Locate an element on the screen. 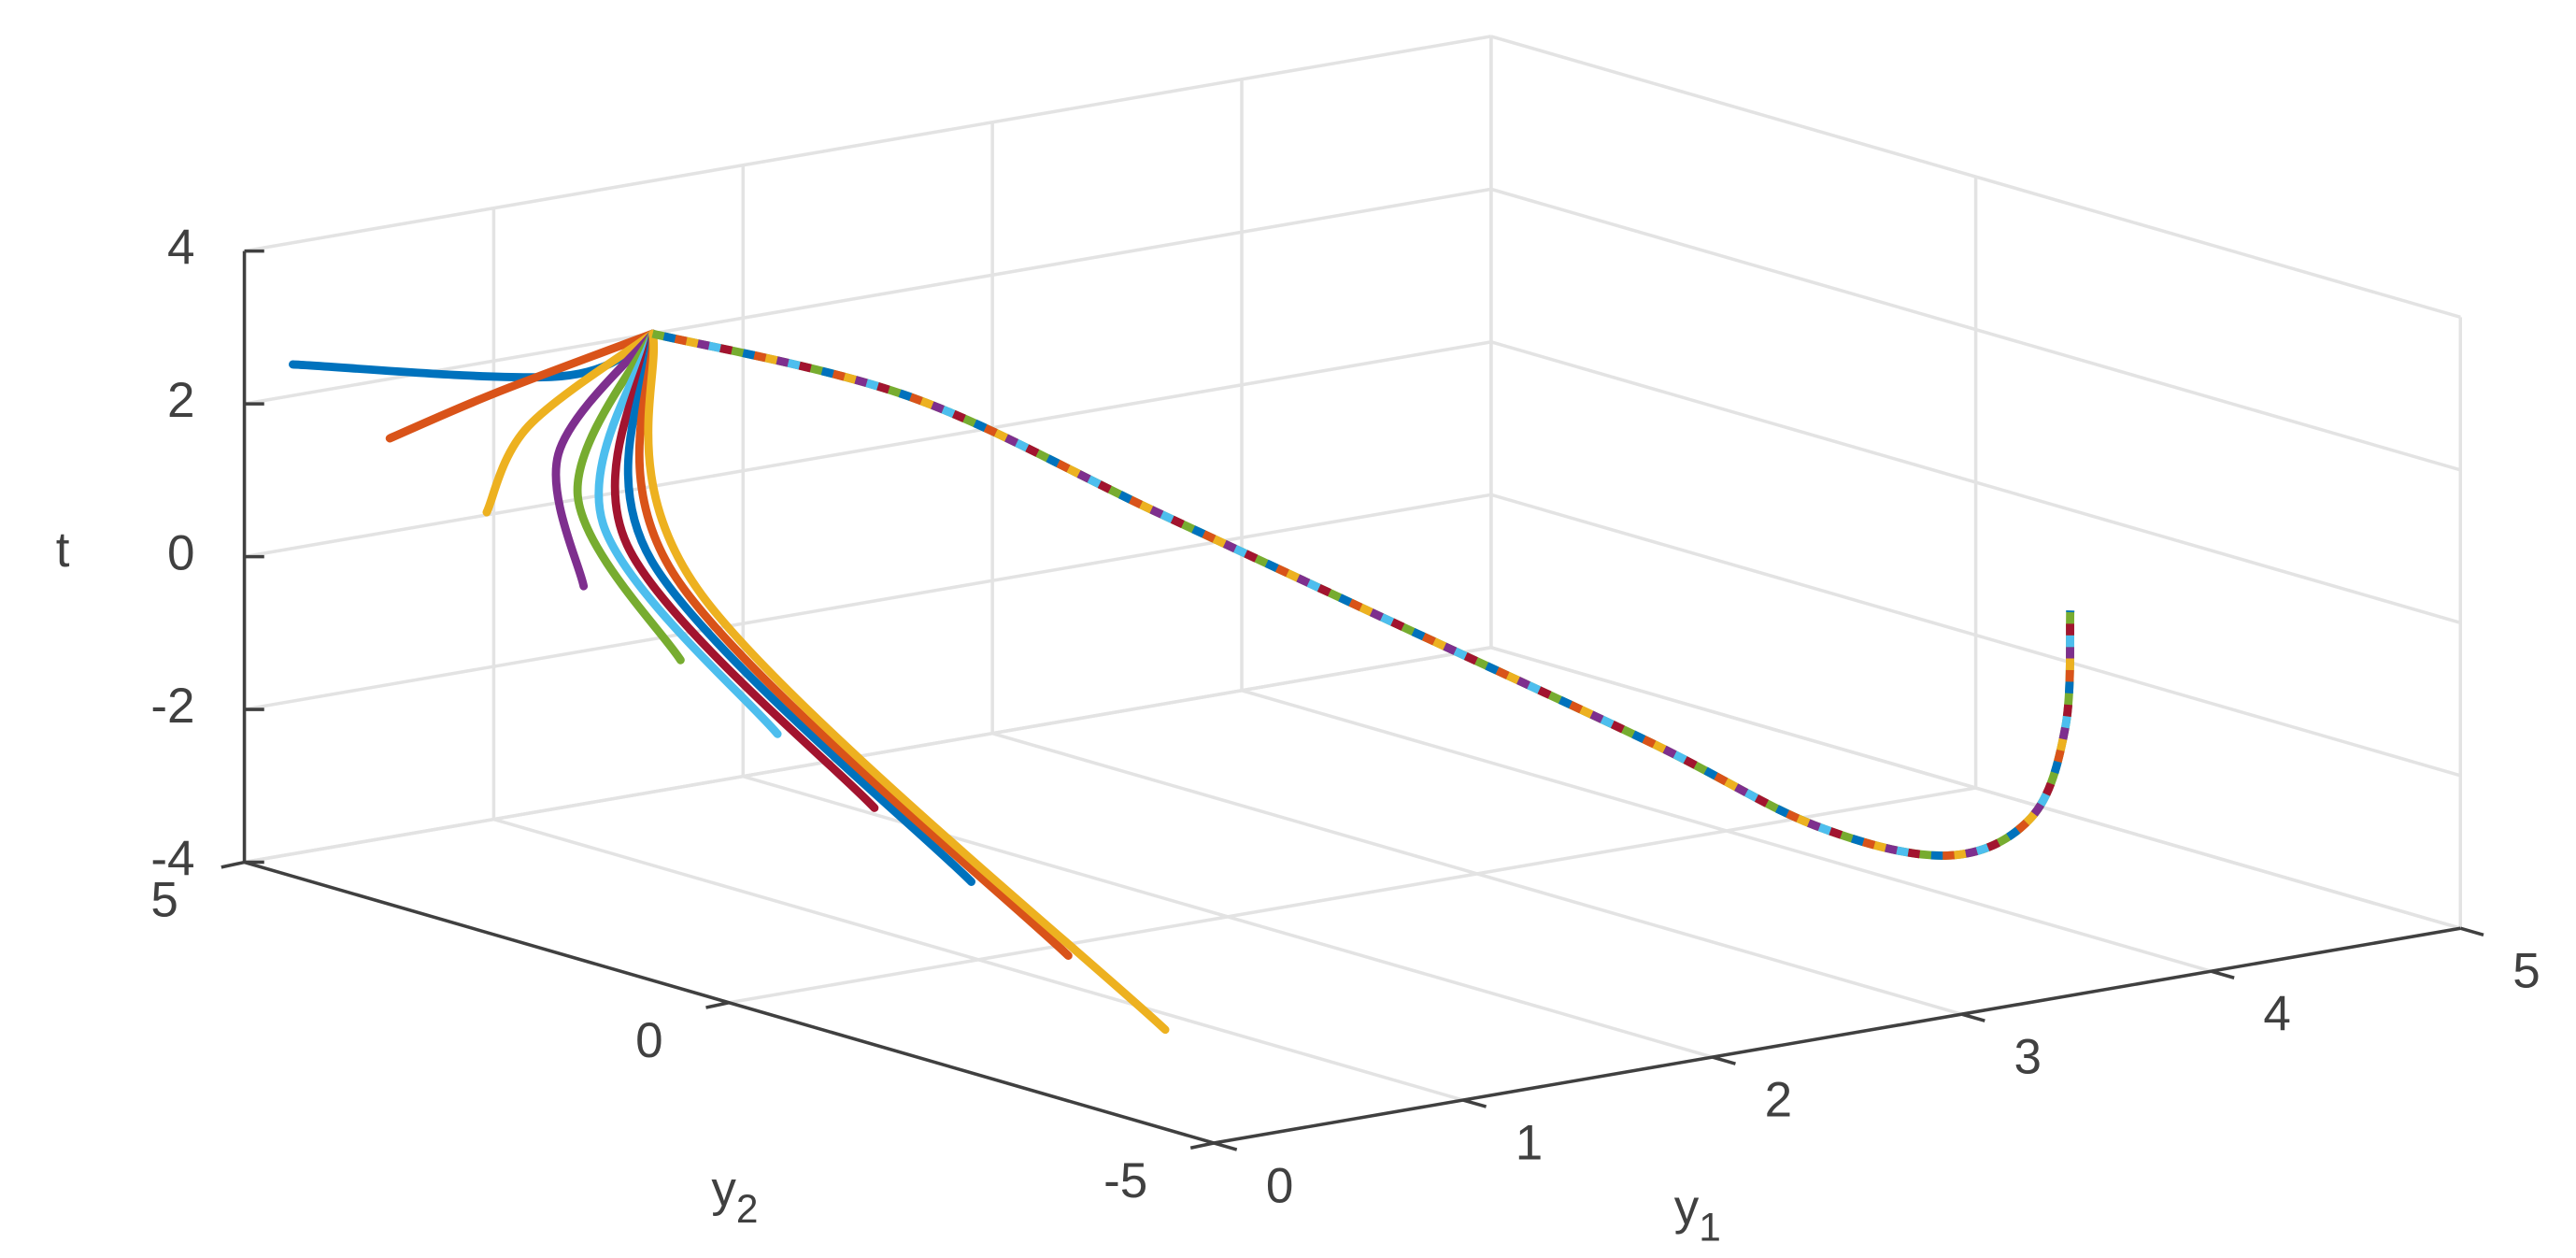 The height and width of the screenshot is (1258, 2576). x-tick-label: 2 is located at coordinates (1779, 1100).